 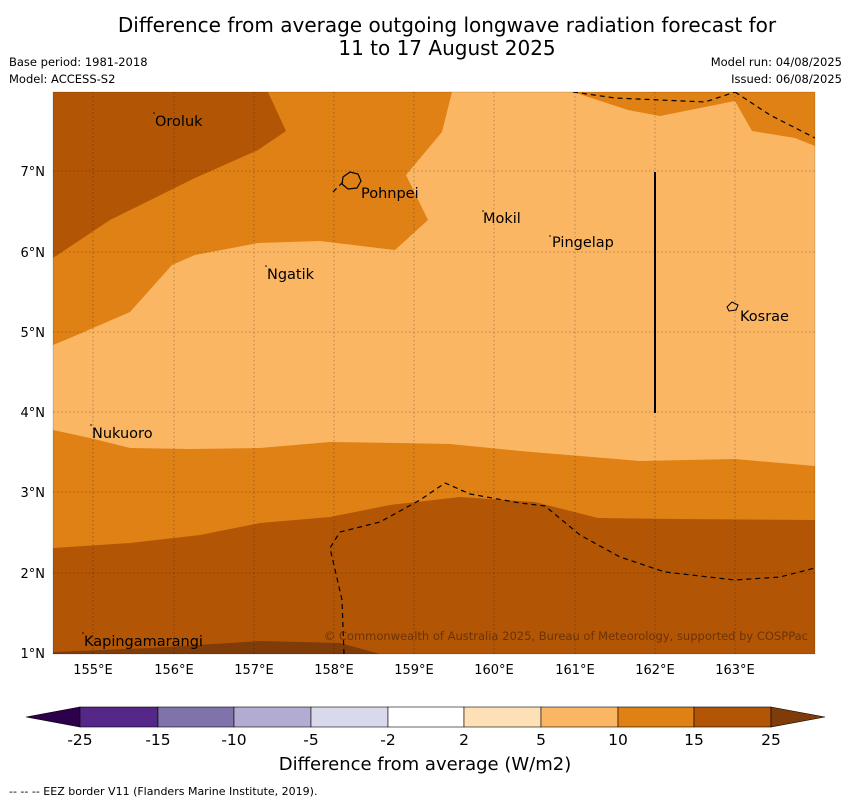 What do you see at coordinates (33, 172) in the screenshot?
I see `lat-label-7n: 7°N` at bounding box center [33, 172].